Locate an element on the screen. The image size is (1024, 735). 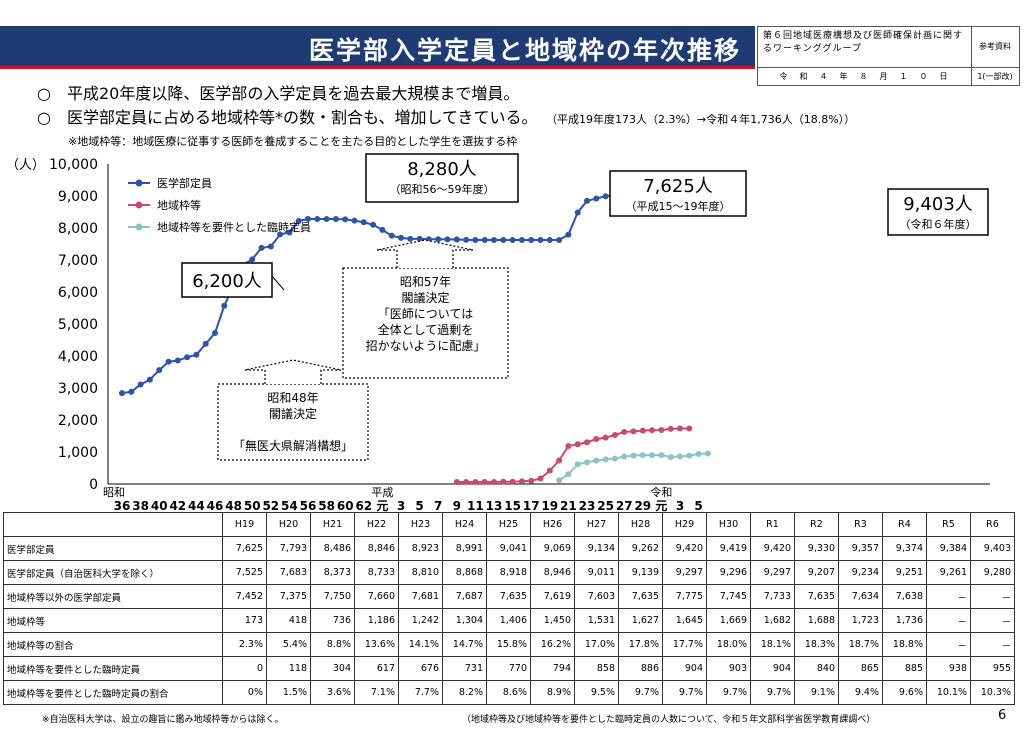
table-cell: 7.7% is located at coordinates (420, 692).